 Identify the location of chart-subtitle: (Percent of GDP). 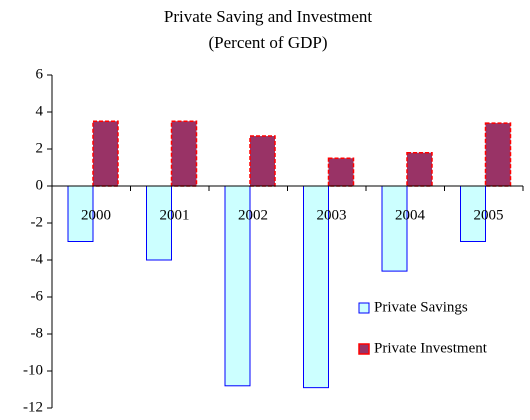
(268, 42).